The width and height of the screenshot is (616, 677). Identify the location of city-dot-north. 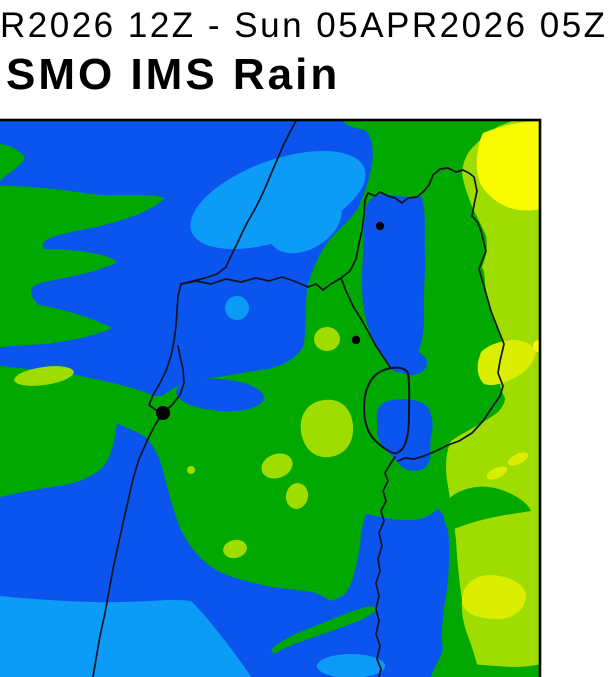
(380, 226).